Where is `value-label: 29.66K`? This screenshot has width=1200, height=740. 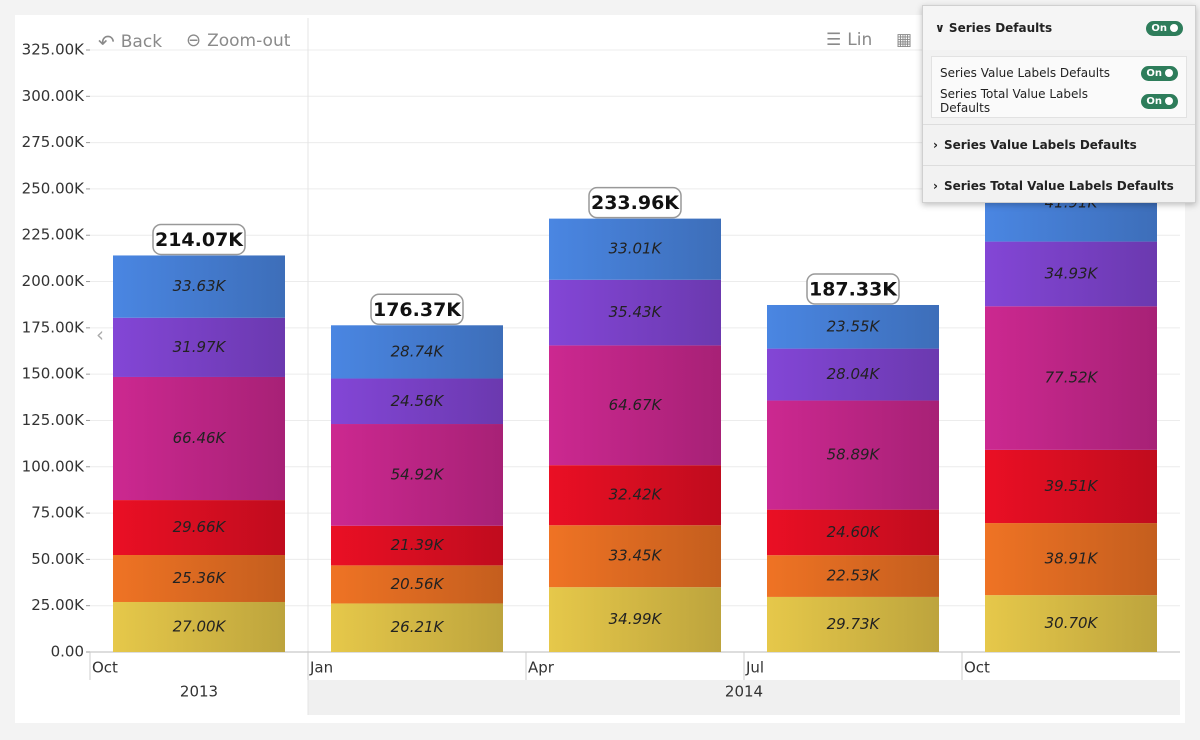
value-label: 29.66K is located at coordinates (200, 527).